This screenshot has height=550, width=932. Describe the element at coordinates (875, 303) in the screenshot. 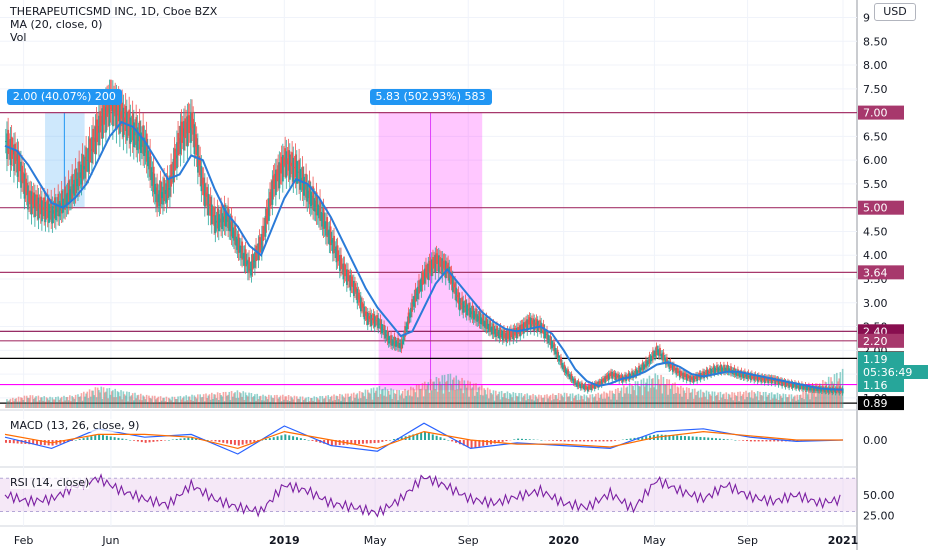

I see `y-tick-label: 3.00` at that location.